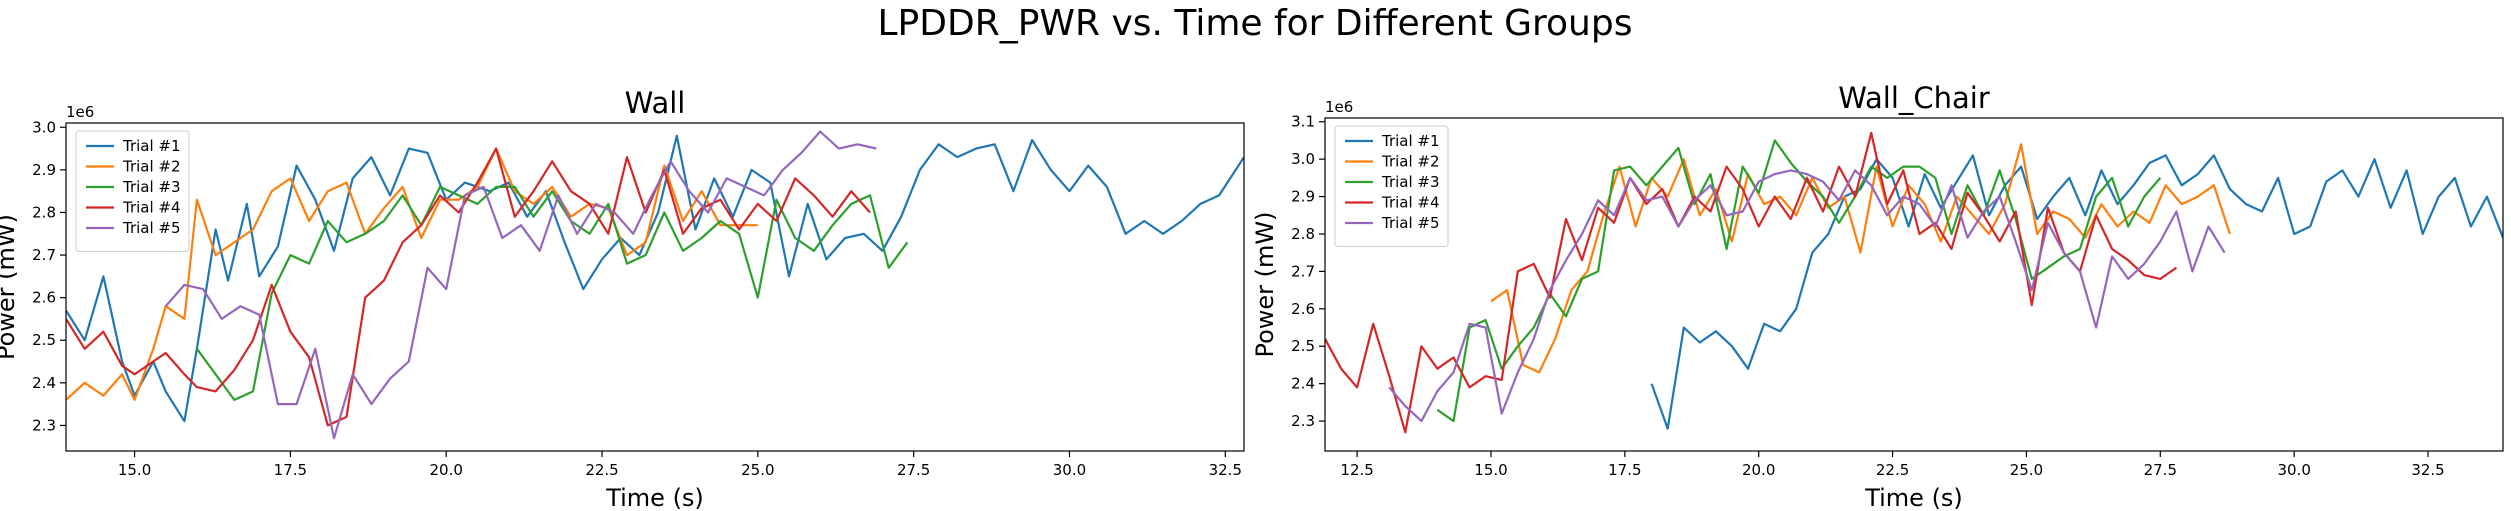 The image size is (2511, 511). I want to click on chart-title: Wall, so click(655, 103).